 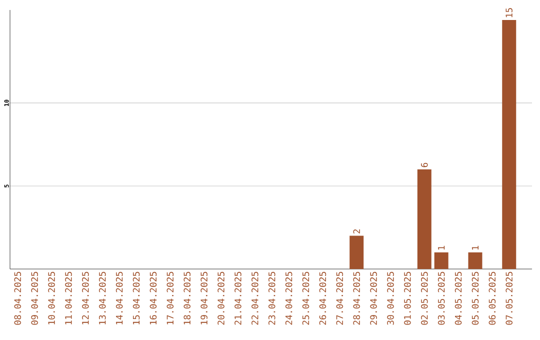 I want to click on x-tick-label: 04.05.2025, so click(x=458, y=298).